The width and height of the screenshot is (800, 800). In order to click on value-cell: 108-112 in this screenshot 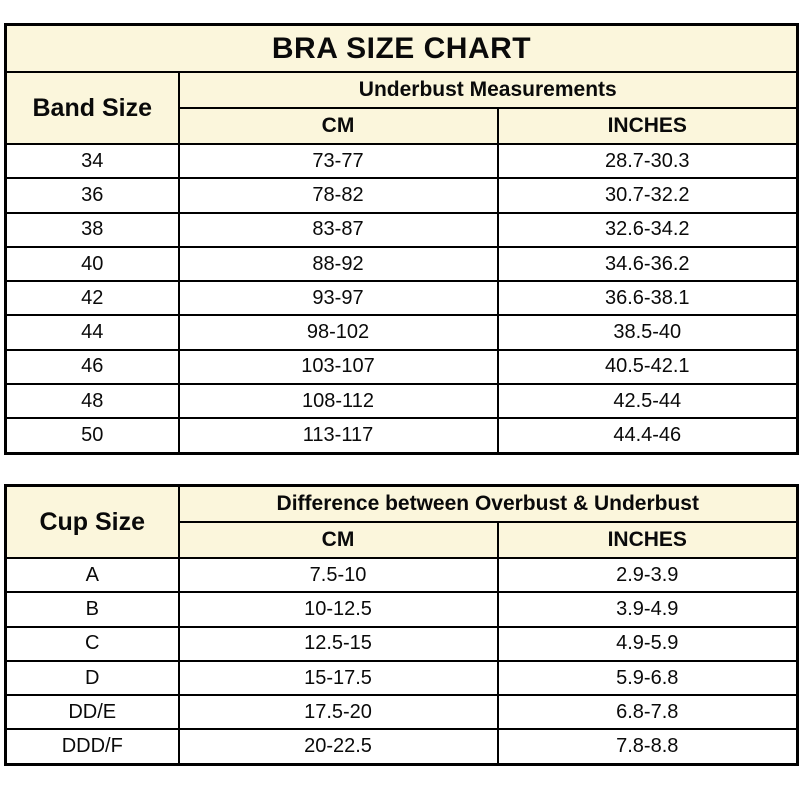, I will do `click(338, 401)`.